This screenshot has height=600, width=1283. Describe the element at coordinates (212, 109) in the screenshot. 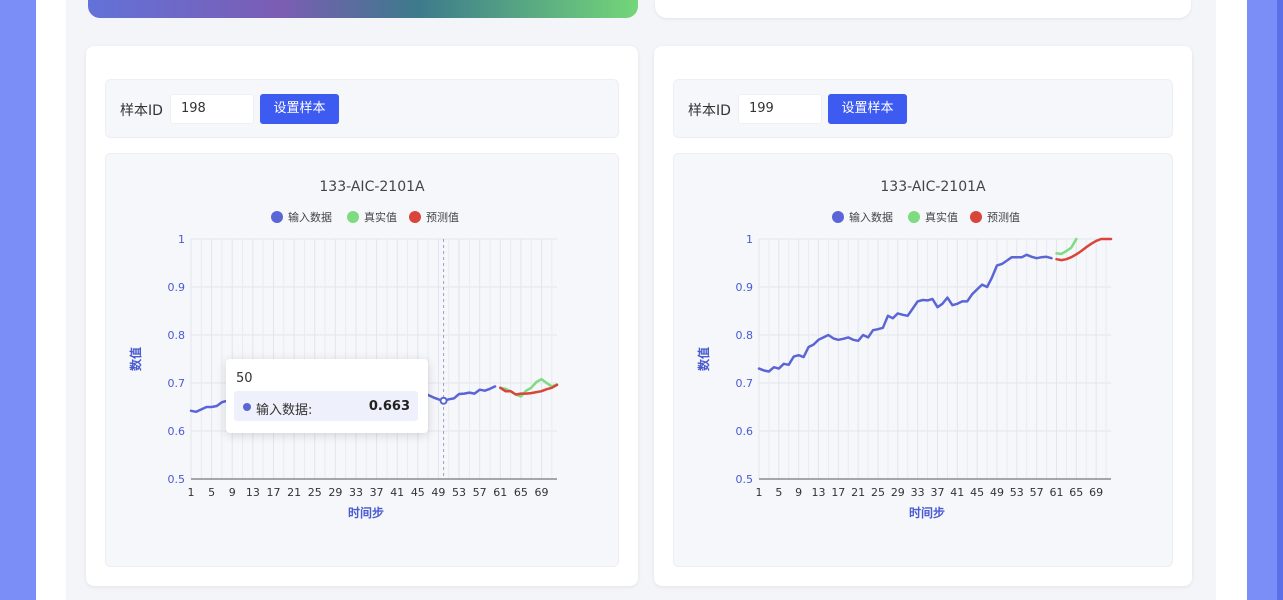

I see `sample-id-input: 198` at that location.